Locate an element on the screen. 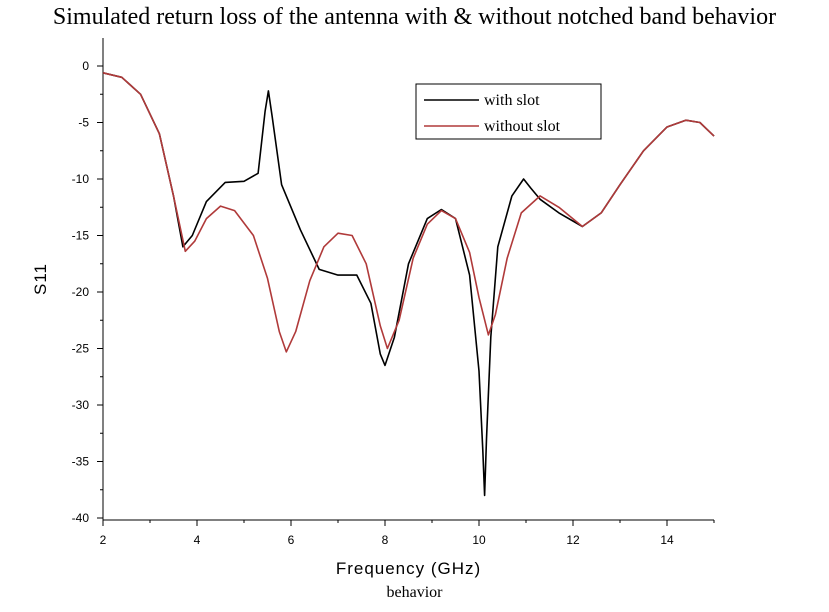 This screenshot has height=612, width=829. figure-caption: behavior is located at coordinates (414, 592).